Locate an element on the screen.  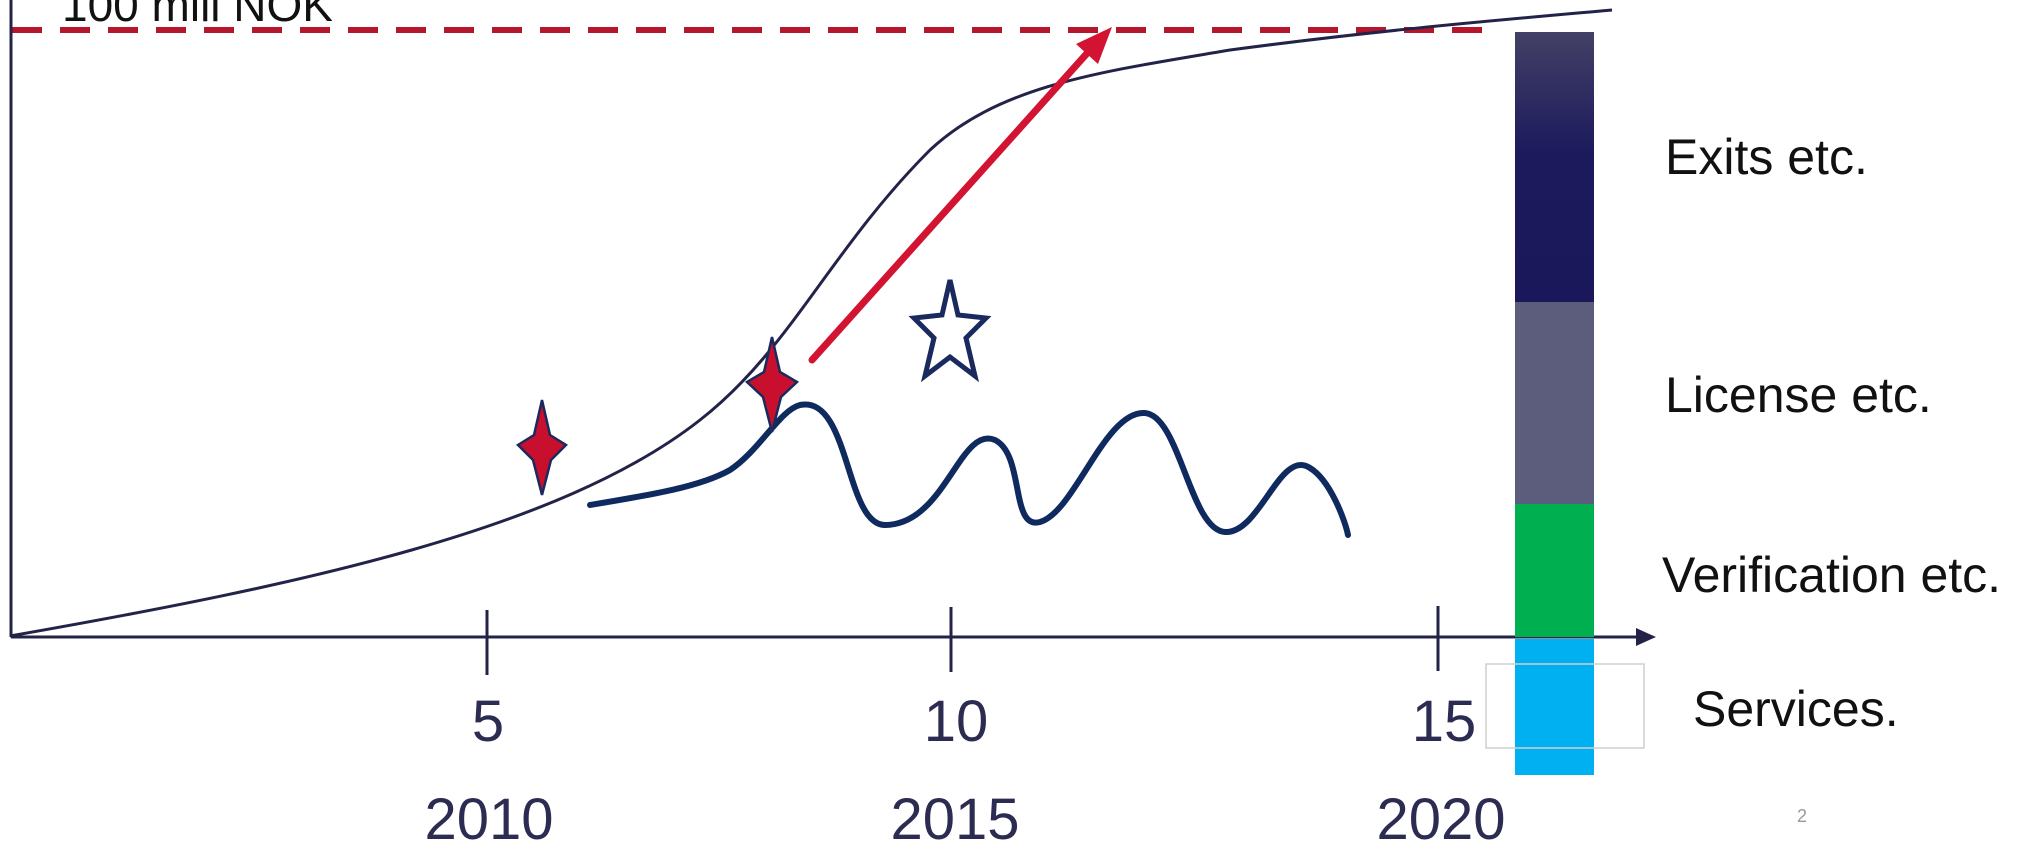
growth-arrow-shaft is located at coordinates (951, 205).